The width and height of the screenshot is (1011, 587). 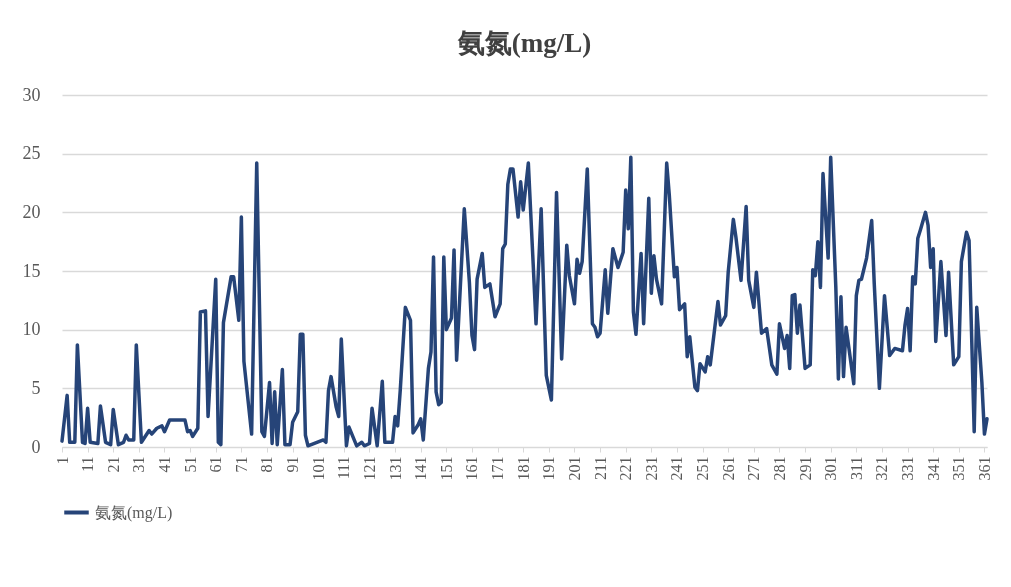 What do you see at coordinates (421, 468) in the screenshot?
I see `x-tick-label: 141` at bounding box center [421, 468].